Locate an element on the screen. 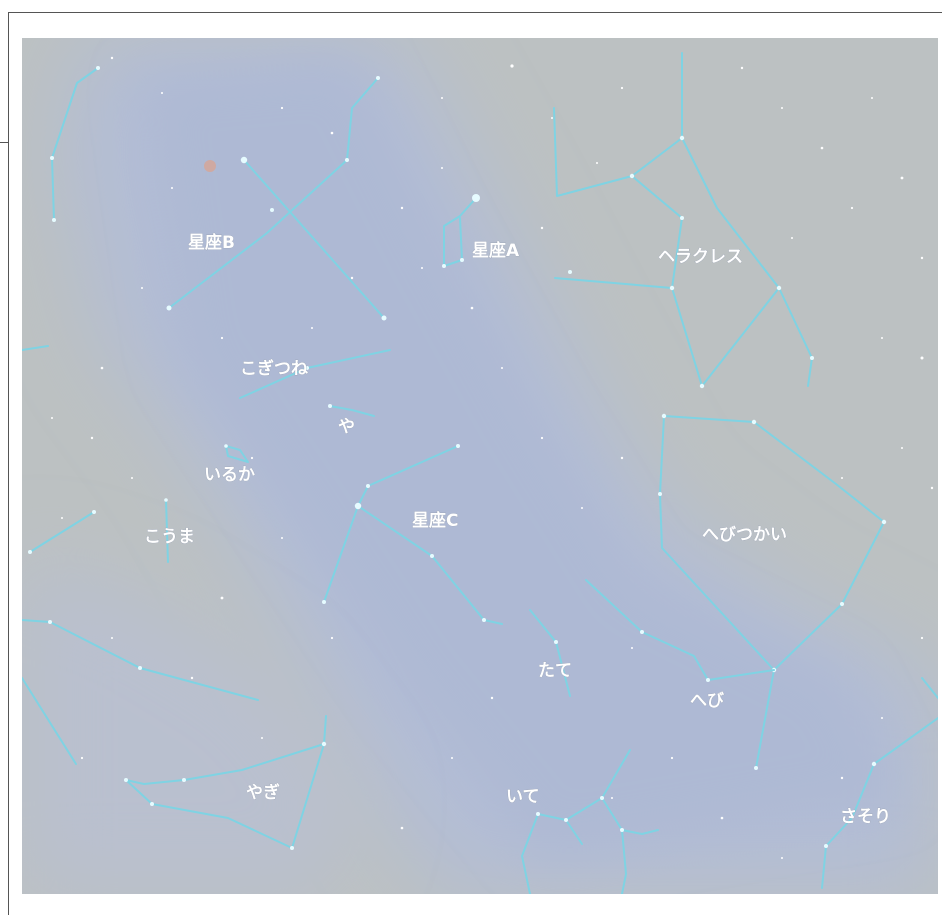 The width and height of the screenshot is (942, 915). constellation-sagitta-lines is located at coordinates (351, 410).